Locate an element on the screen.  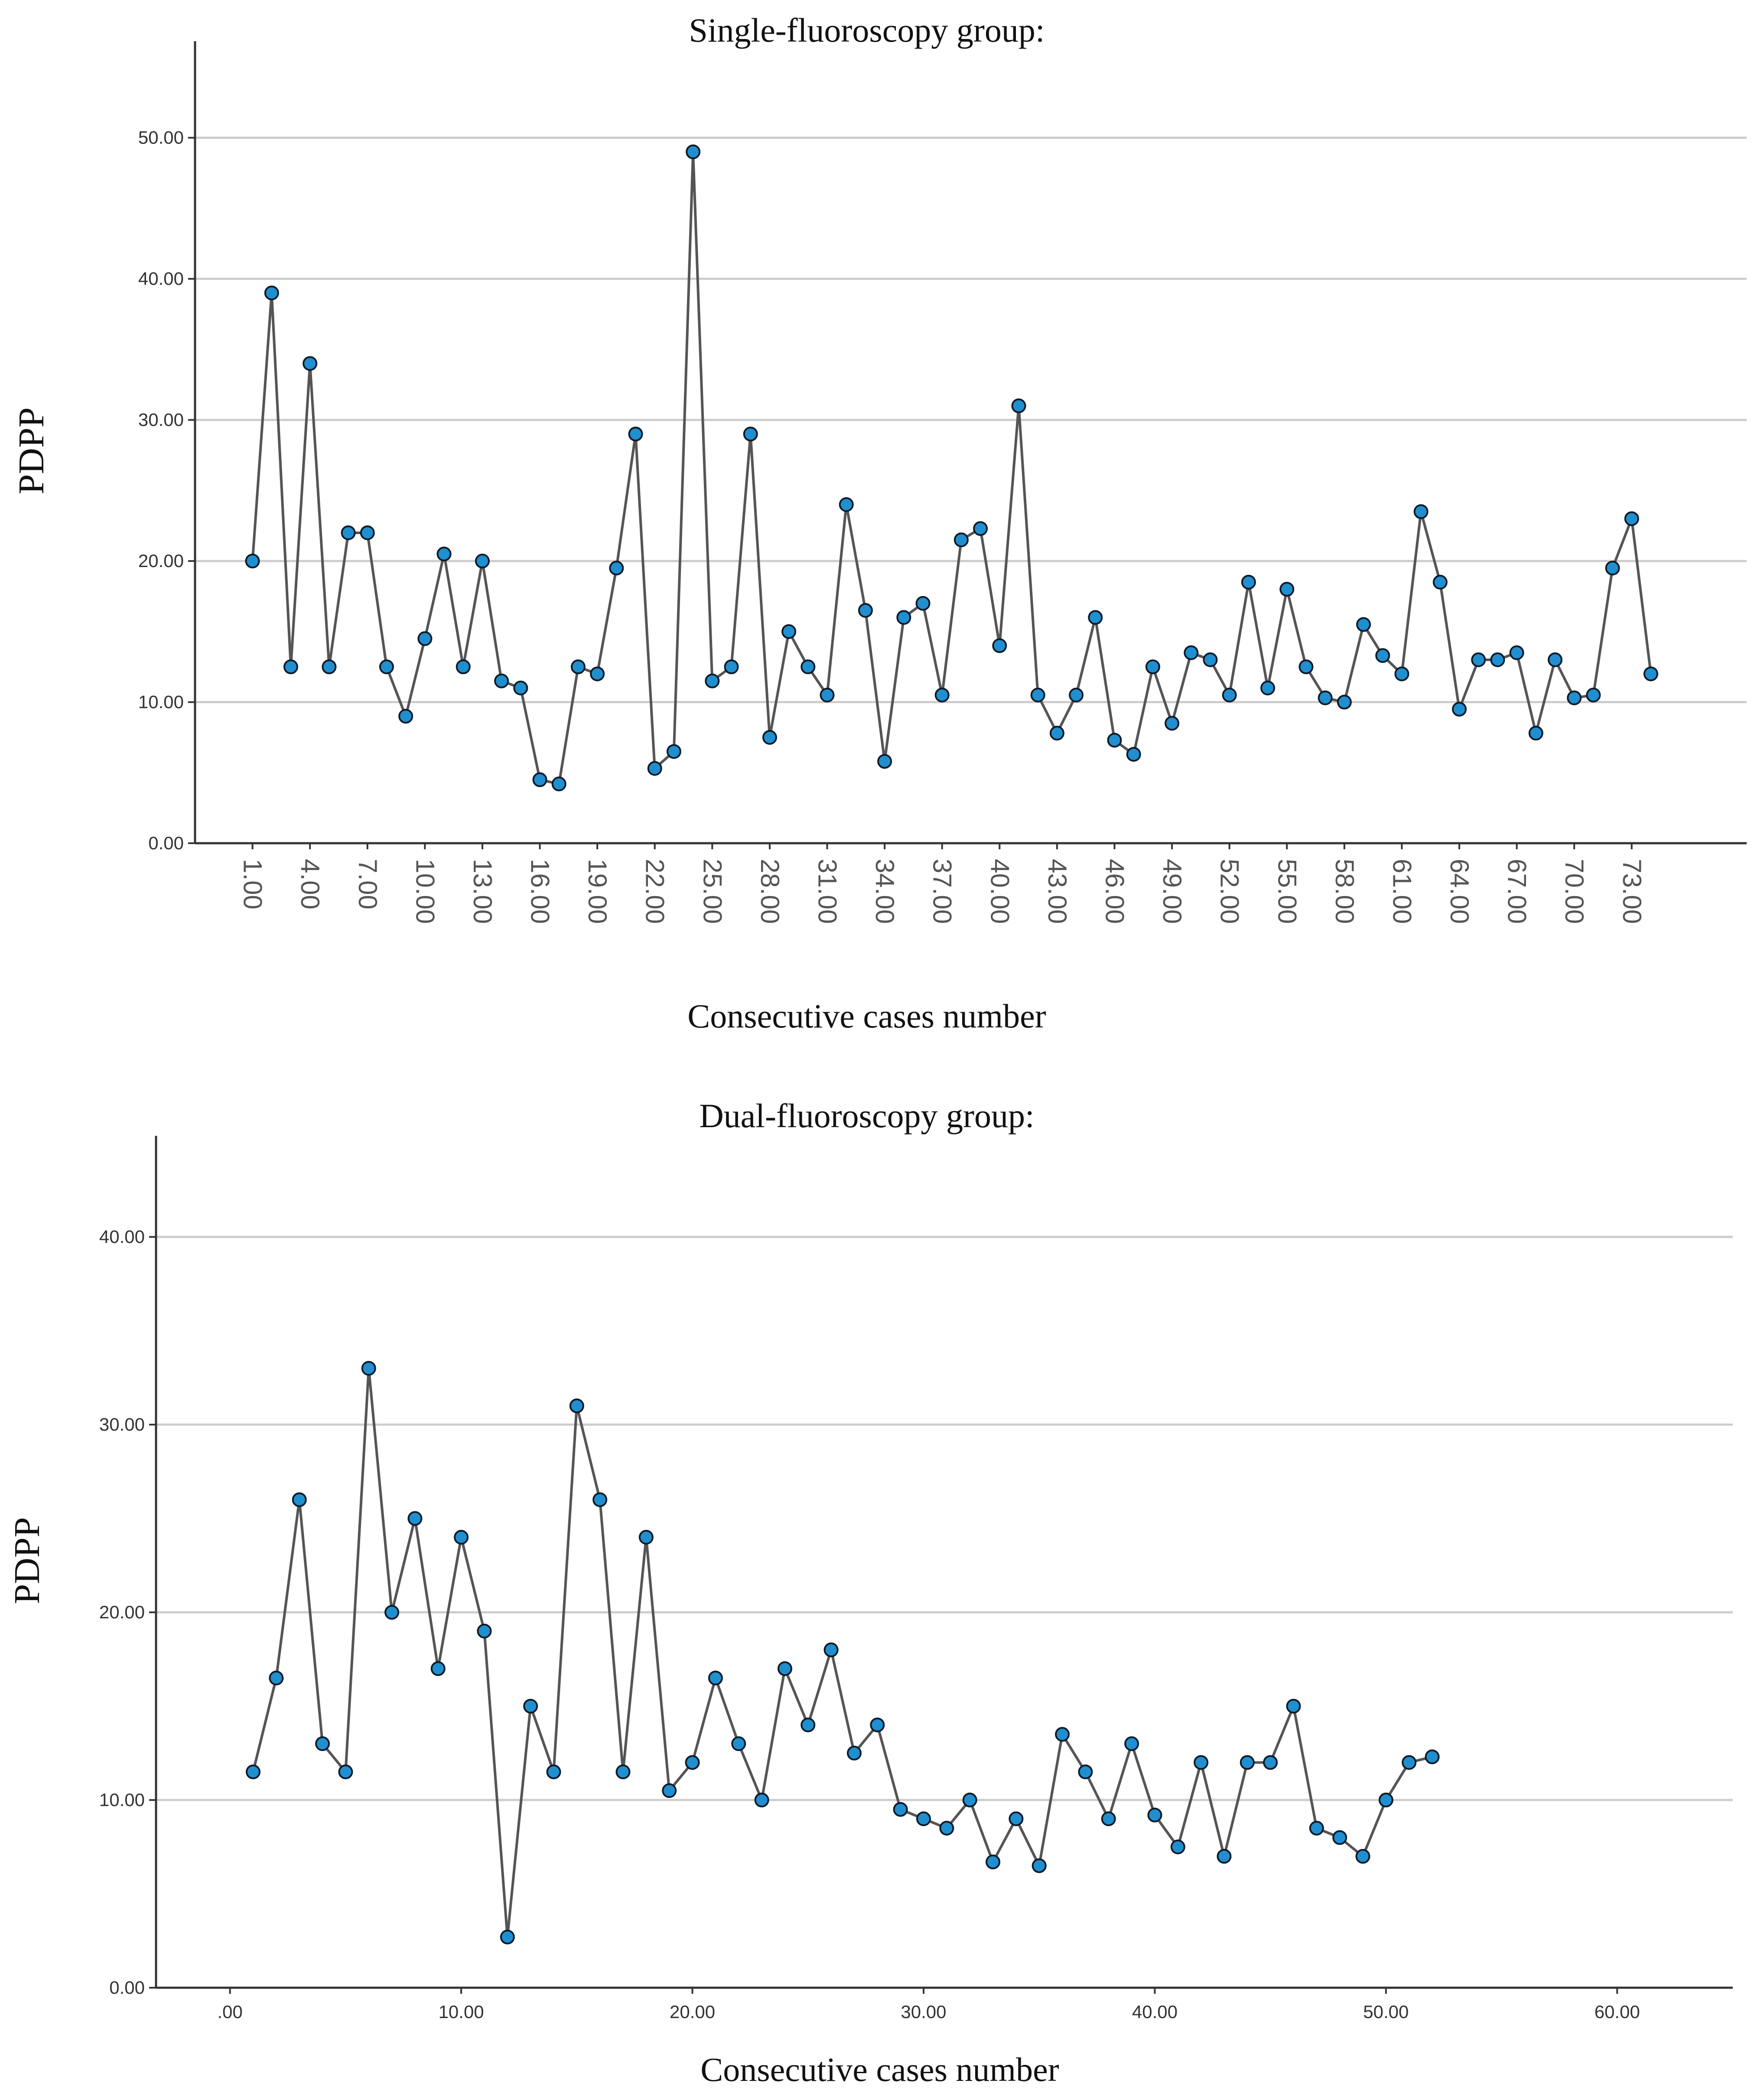
x-tick-label: 60.00 is located at coordinates (1617, 2012).